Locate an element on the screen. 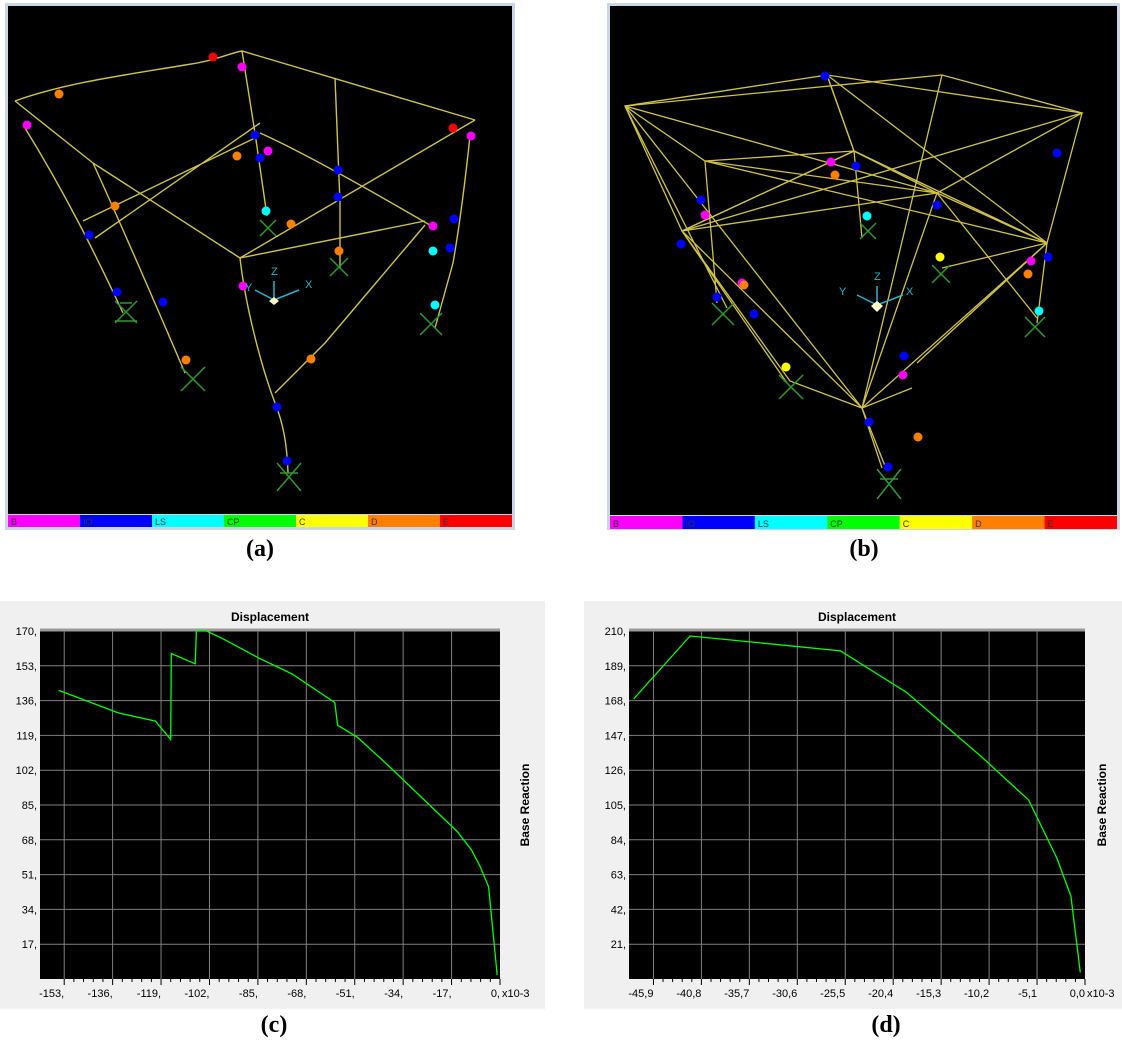  x-tick-label: 0,0 is located at coordinates (1077, 994).